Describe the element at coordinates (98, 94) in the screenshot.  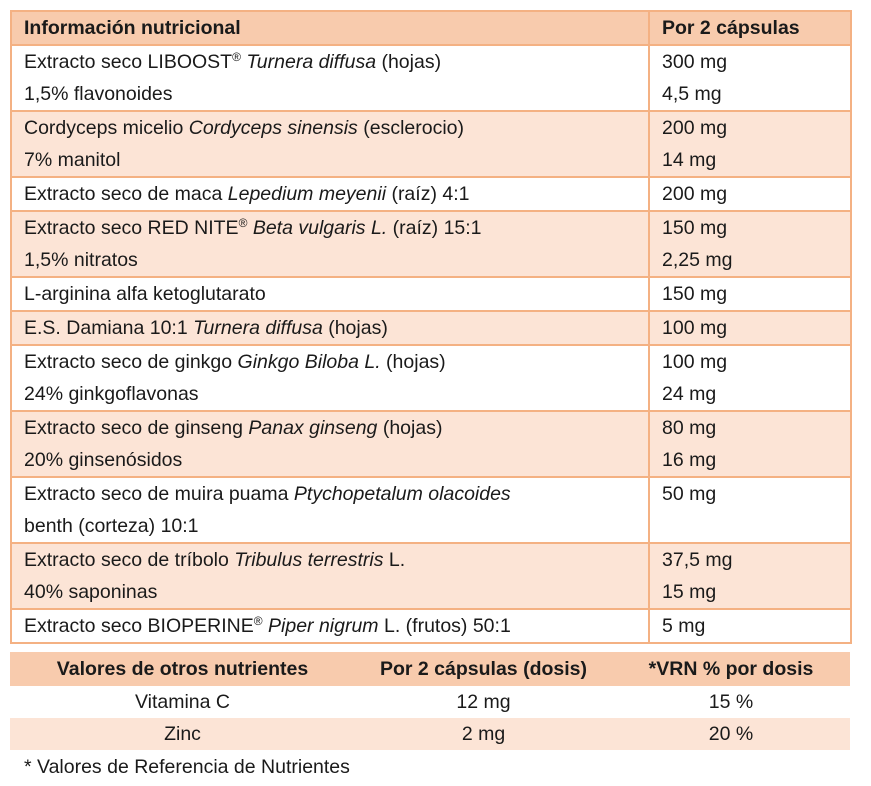
I see `text-segment: 1,5% flavonoides` at that location.